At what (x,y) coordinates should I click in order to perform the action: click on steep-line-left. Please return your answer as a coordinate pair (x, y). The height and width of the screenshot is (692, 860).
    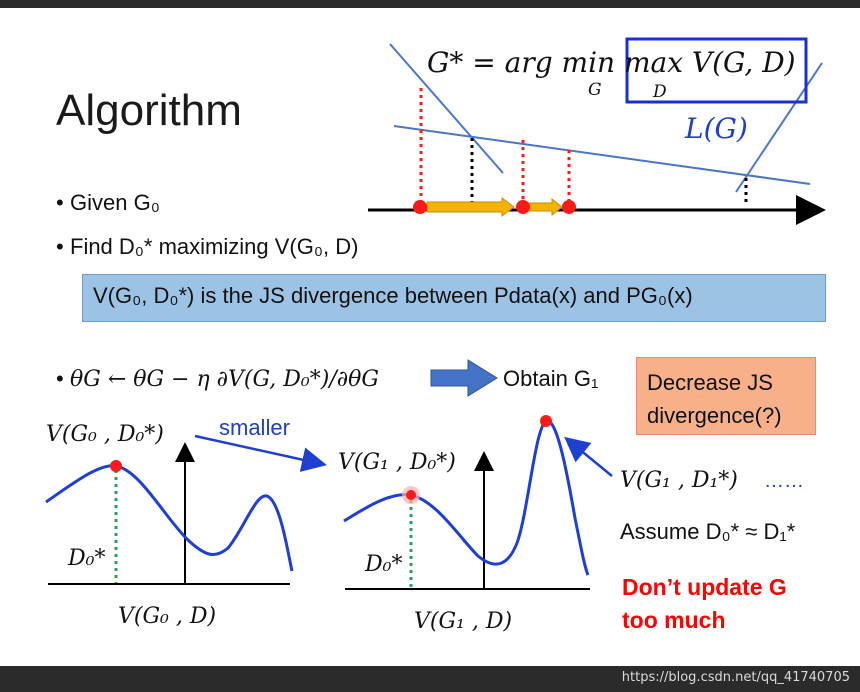
    Looking at the image, I should click on (446, 108).